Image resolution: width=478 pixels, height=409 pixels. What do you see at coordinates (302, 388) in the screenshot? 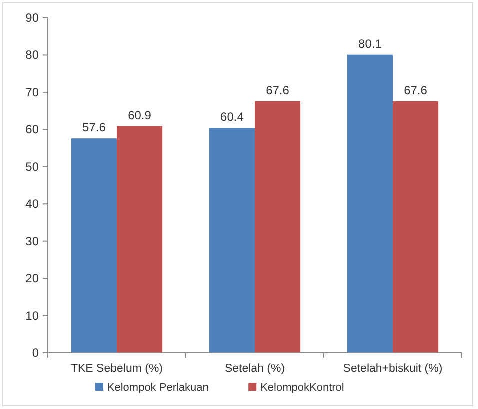
I see `legend-label: KelompokKontrol` at bounding box center [302, 388].